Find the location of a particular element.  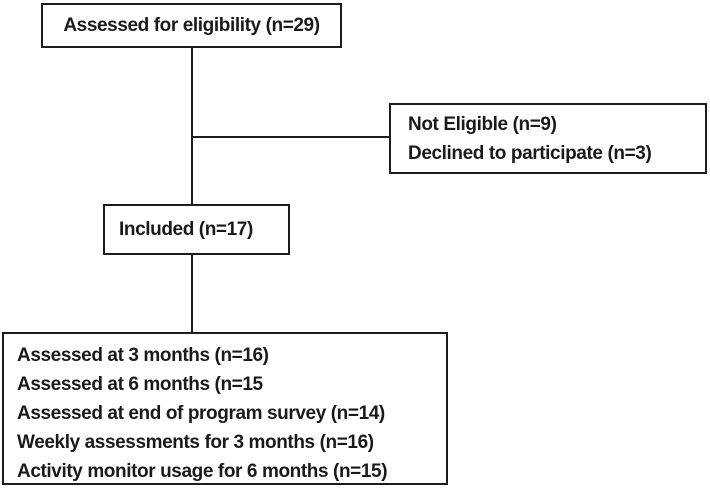

not-eligible-label: Not Eligible (n=9) is located at coordinates (482, 124).